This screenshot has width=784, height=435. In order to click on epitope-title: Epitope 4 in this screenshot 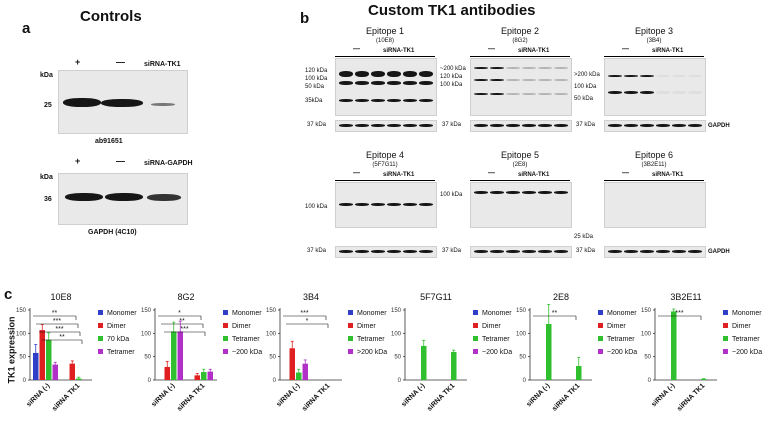, I will do `click(385, 155)`.